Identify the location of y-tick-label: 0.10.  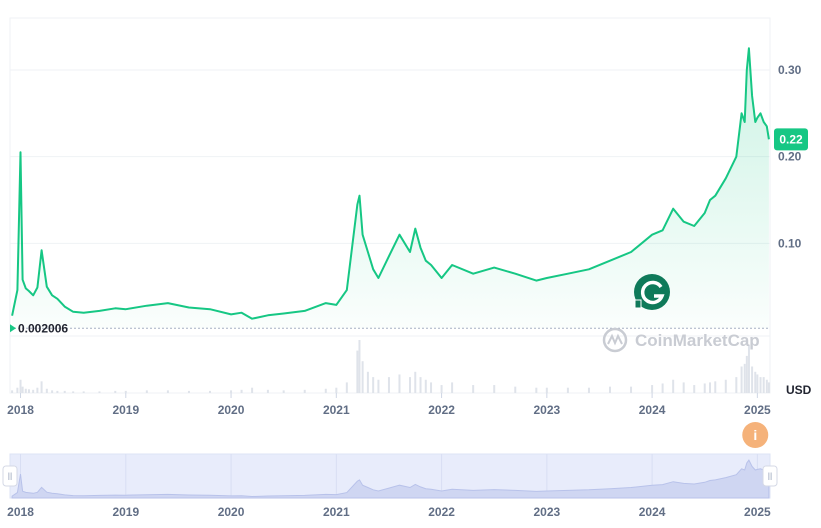
(790, 243).